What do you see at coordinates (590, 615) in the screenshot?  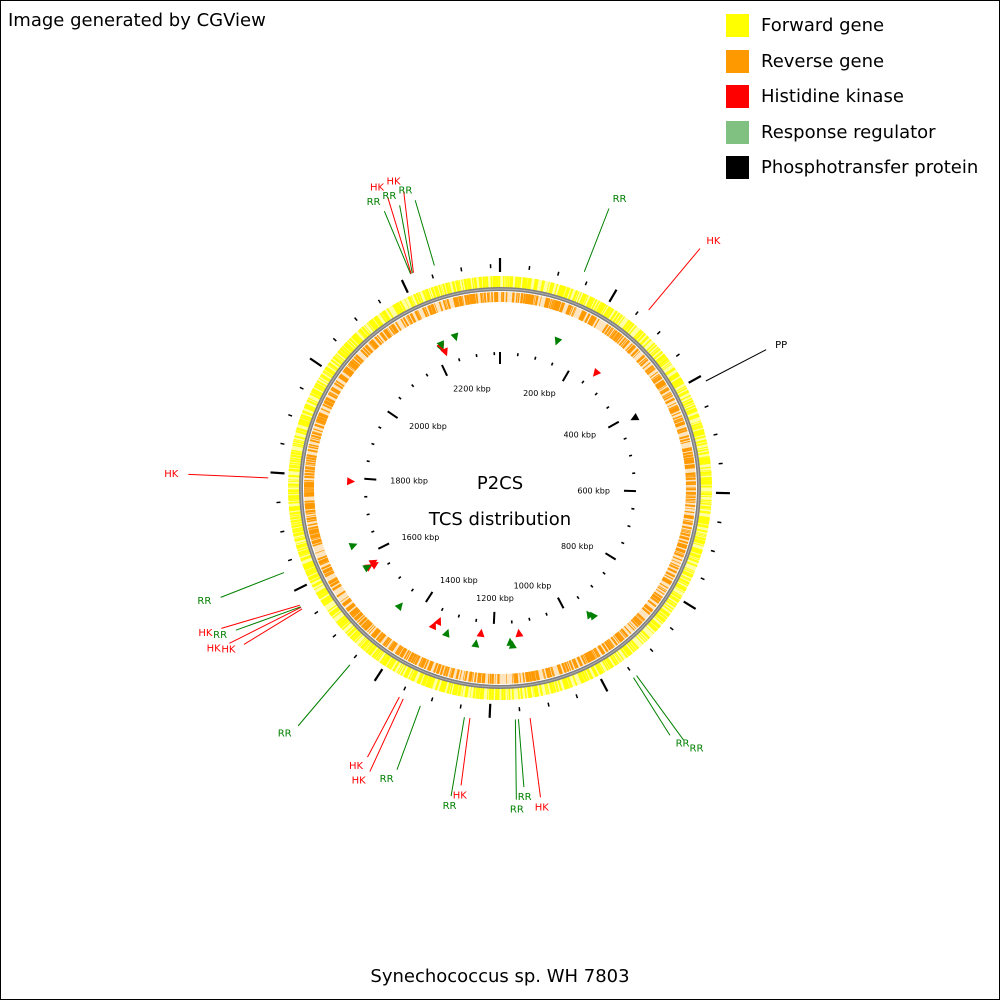 I see `tcs-marker` at bounding box center [590, 615].